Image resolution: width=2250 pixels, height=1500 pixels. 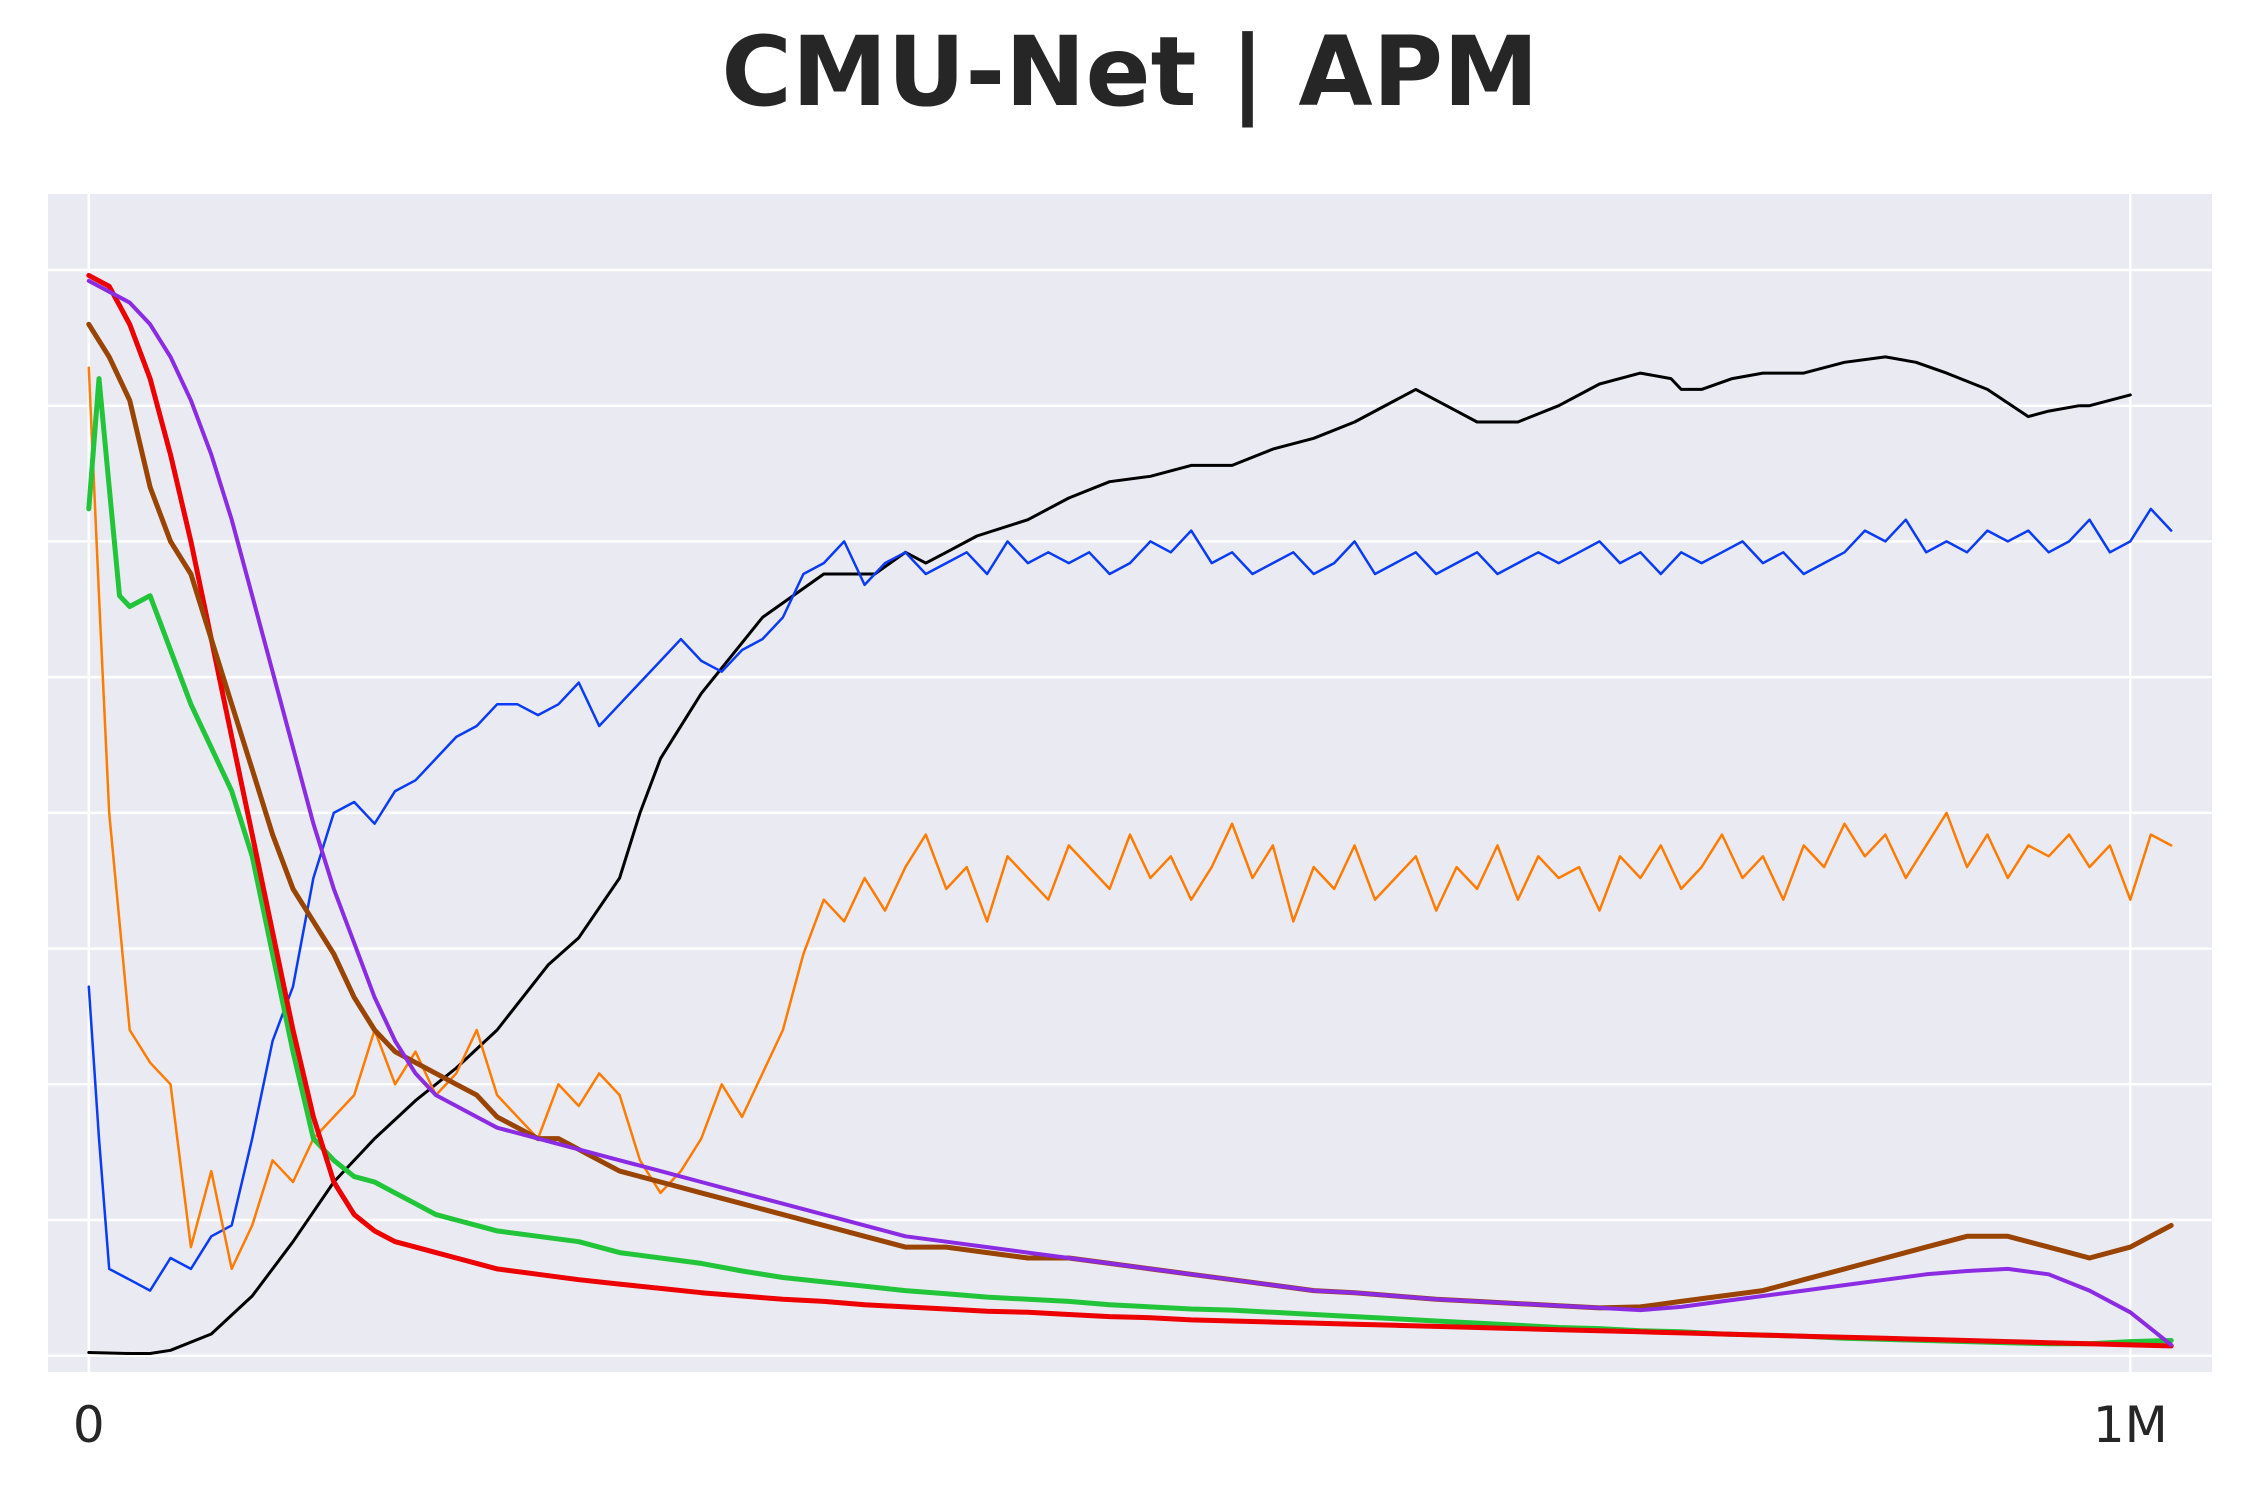 I want to click on x-tick-label-0: 0, so click(x=89, y=1425).